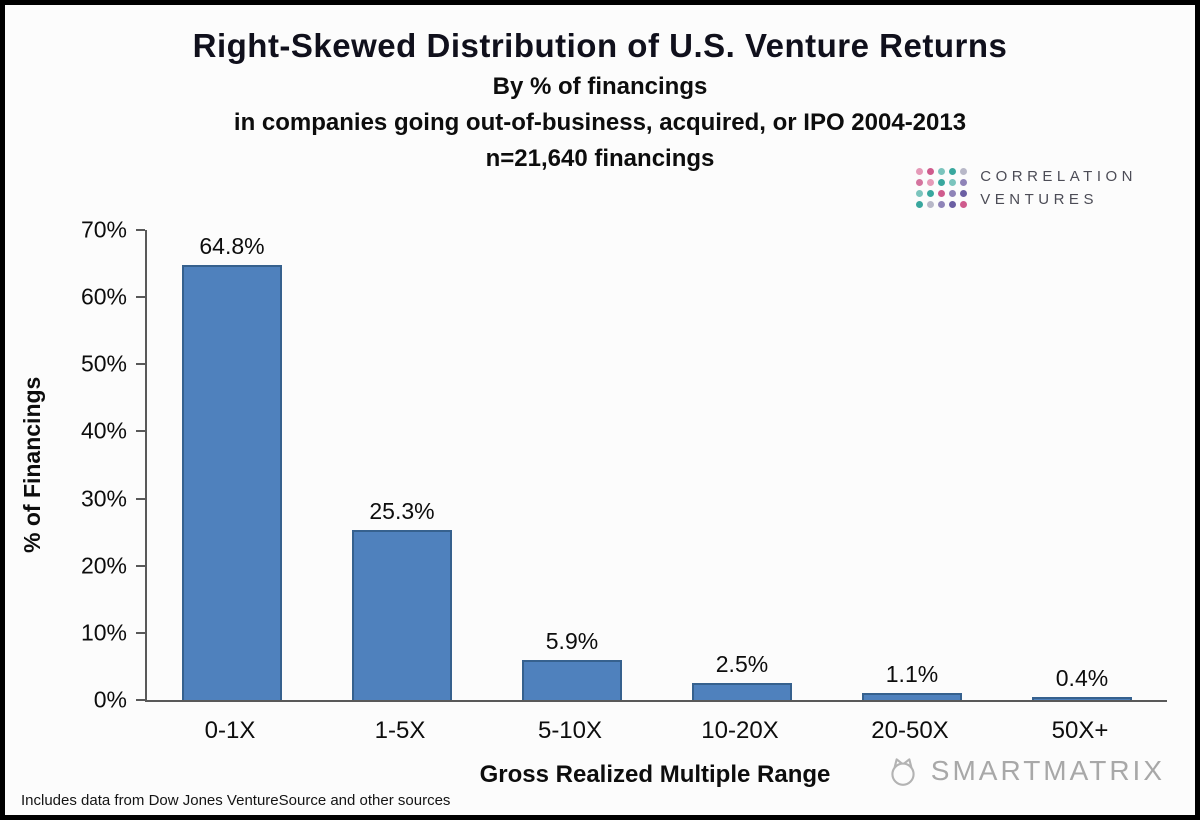  What do you see at coordinates (402, 465) in the screenshot?
I see `bar-column: 25.3%` at bounding box center [402, 465].